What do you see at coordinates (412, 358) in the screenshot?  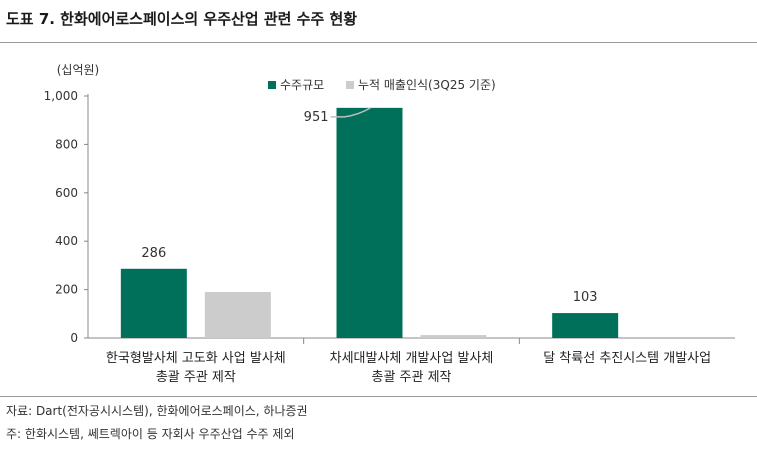 I see `x-tick-label: 차세대발사체 개발사업 발사체` at bounding box center [412, 358].